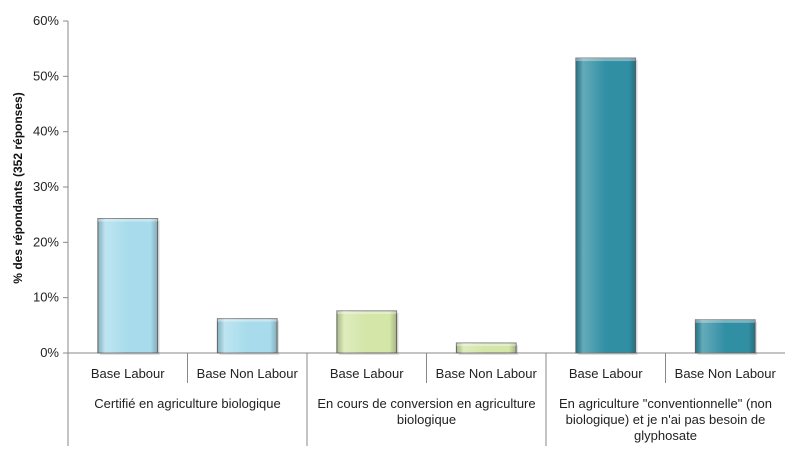  Describe the element at coordinates (46, 20) in the screenshot. I see `y-tick-label: 60%` at that location.